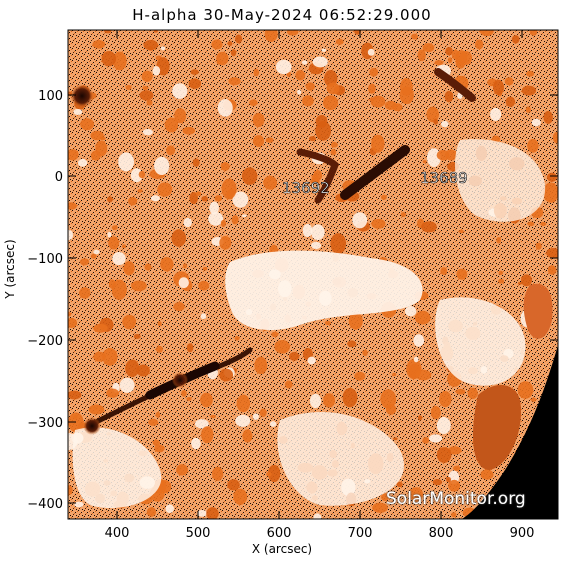 The height and width of the screenshot is (564, 564). Describe the element at coordinates (45, 423) in the screenshot. I see `y-tick-label: −300` at that location.